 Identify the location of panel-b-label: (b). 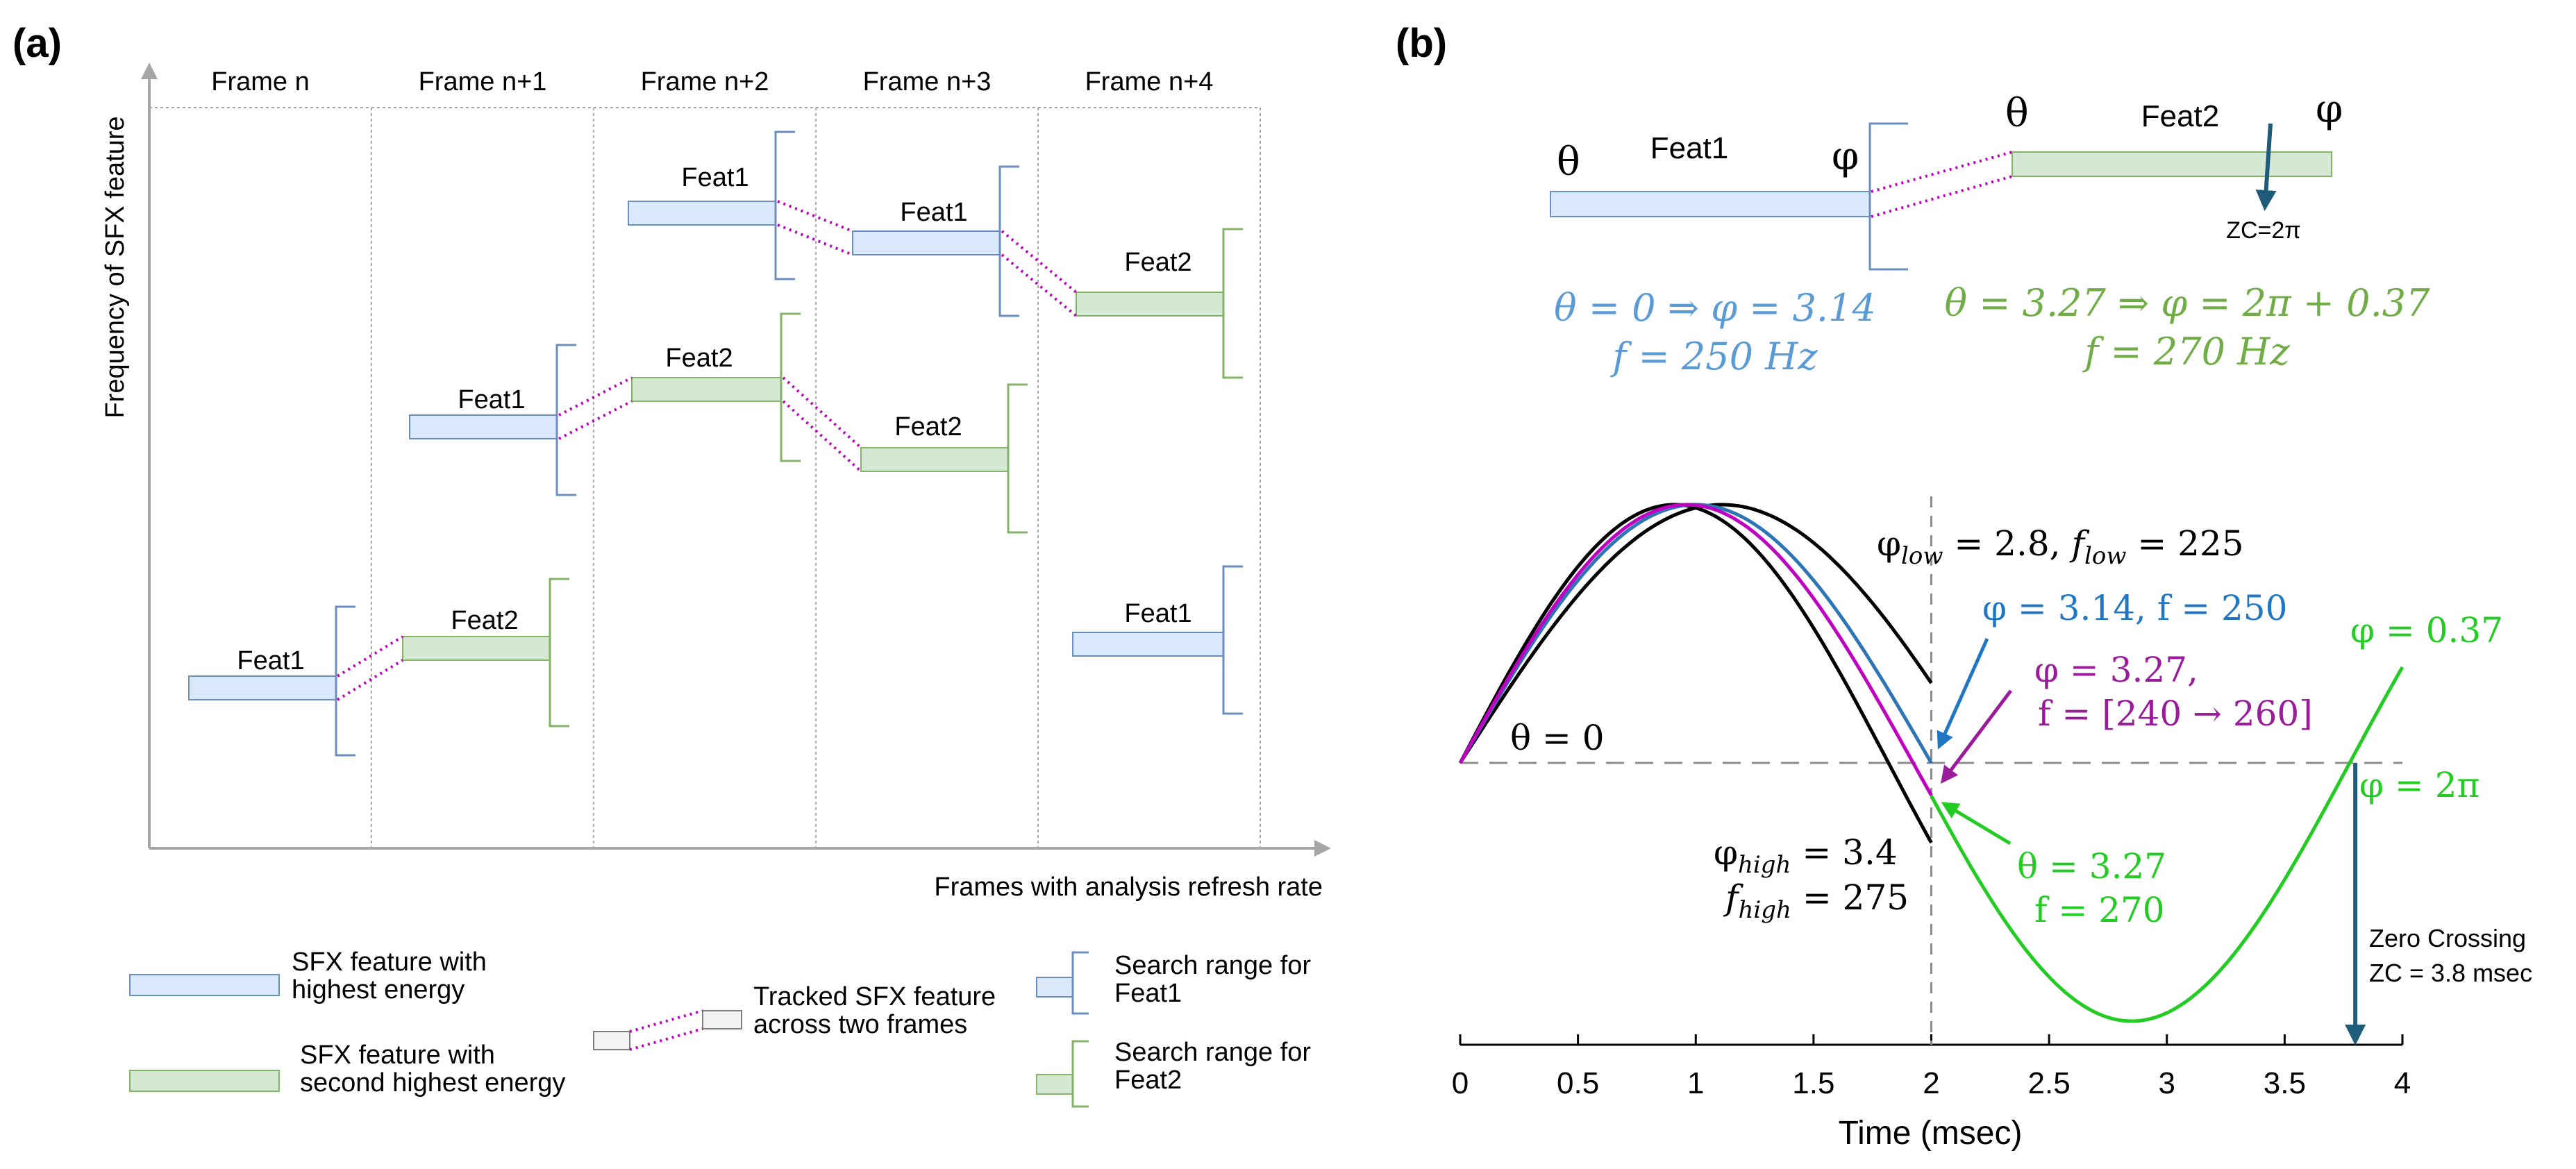
(1421, 43).